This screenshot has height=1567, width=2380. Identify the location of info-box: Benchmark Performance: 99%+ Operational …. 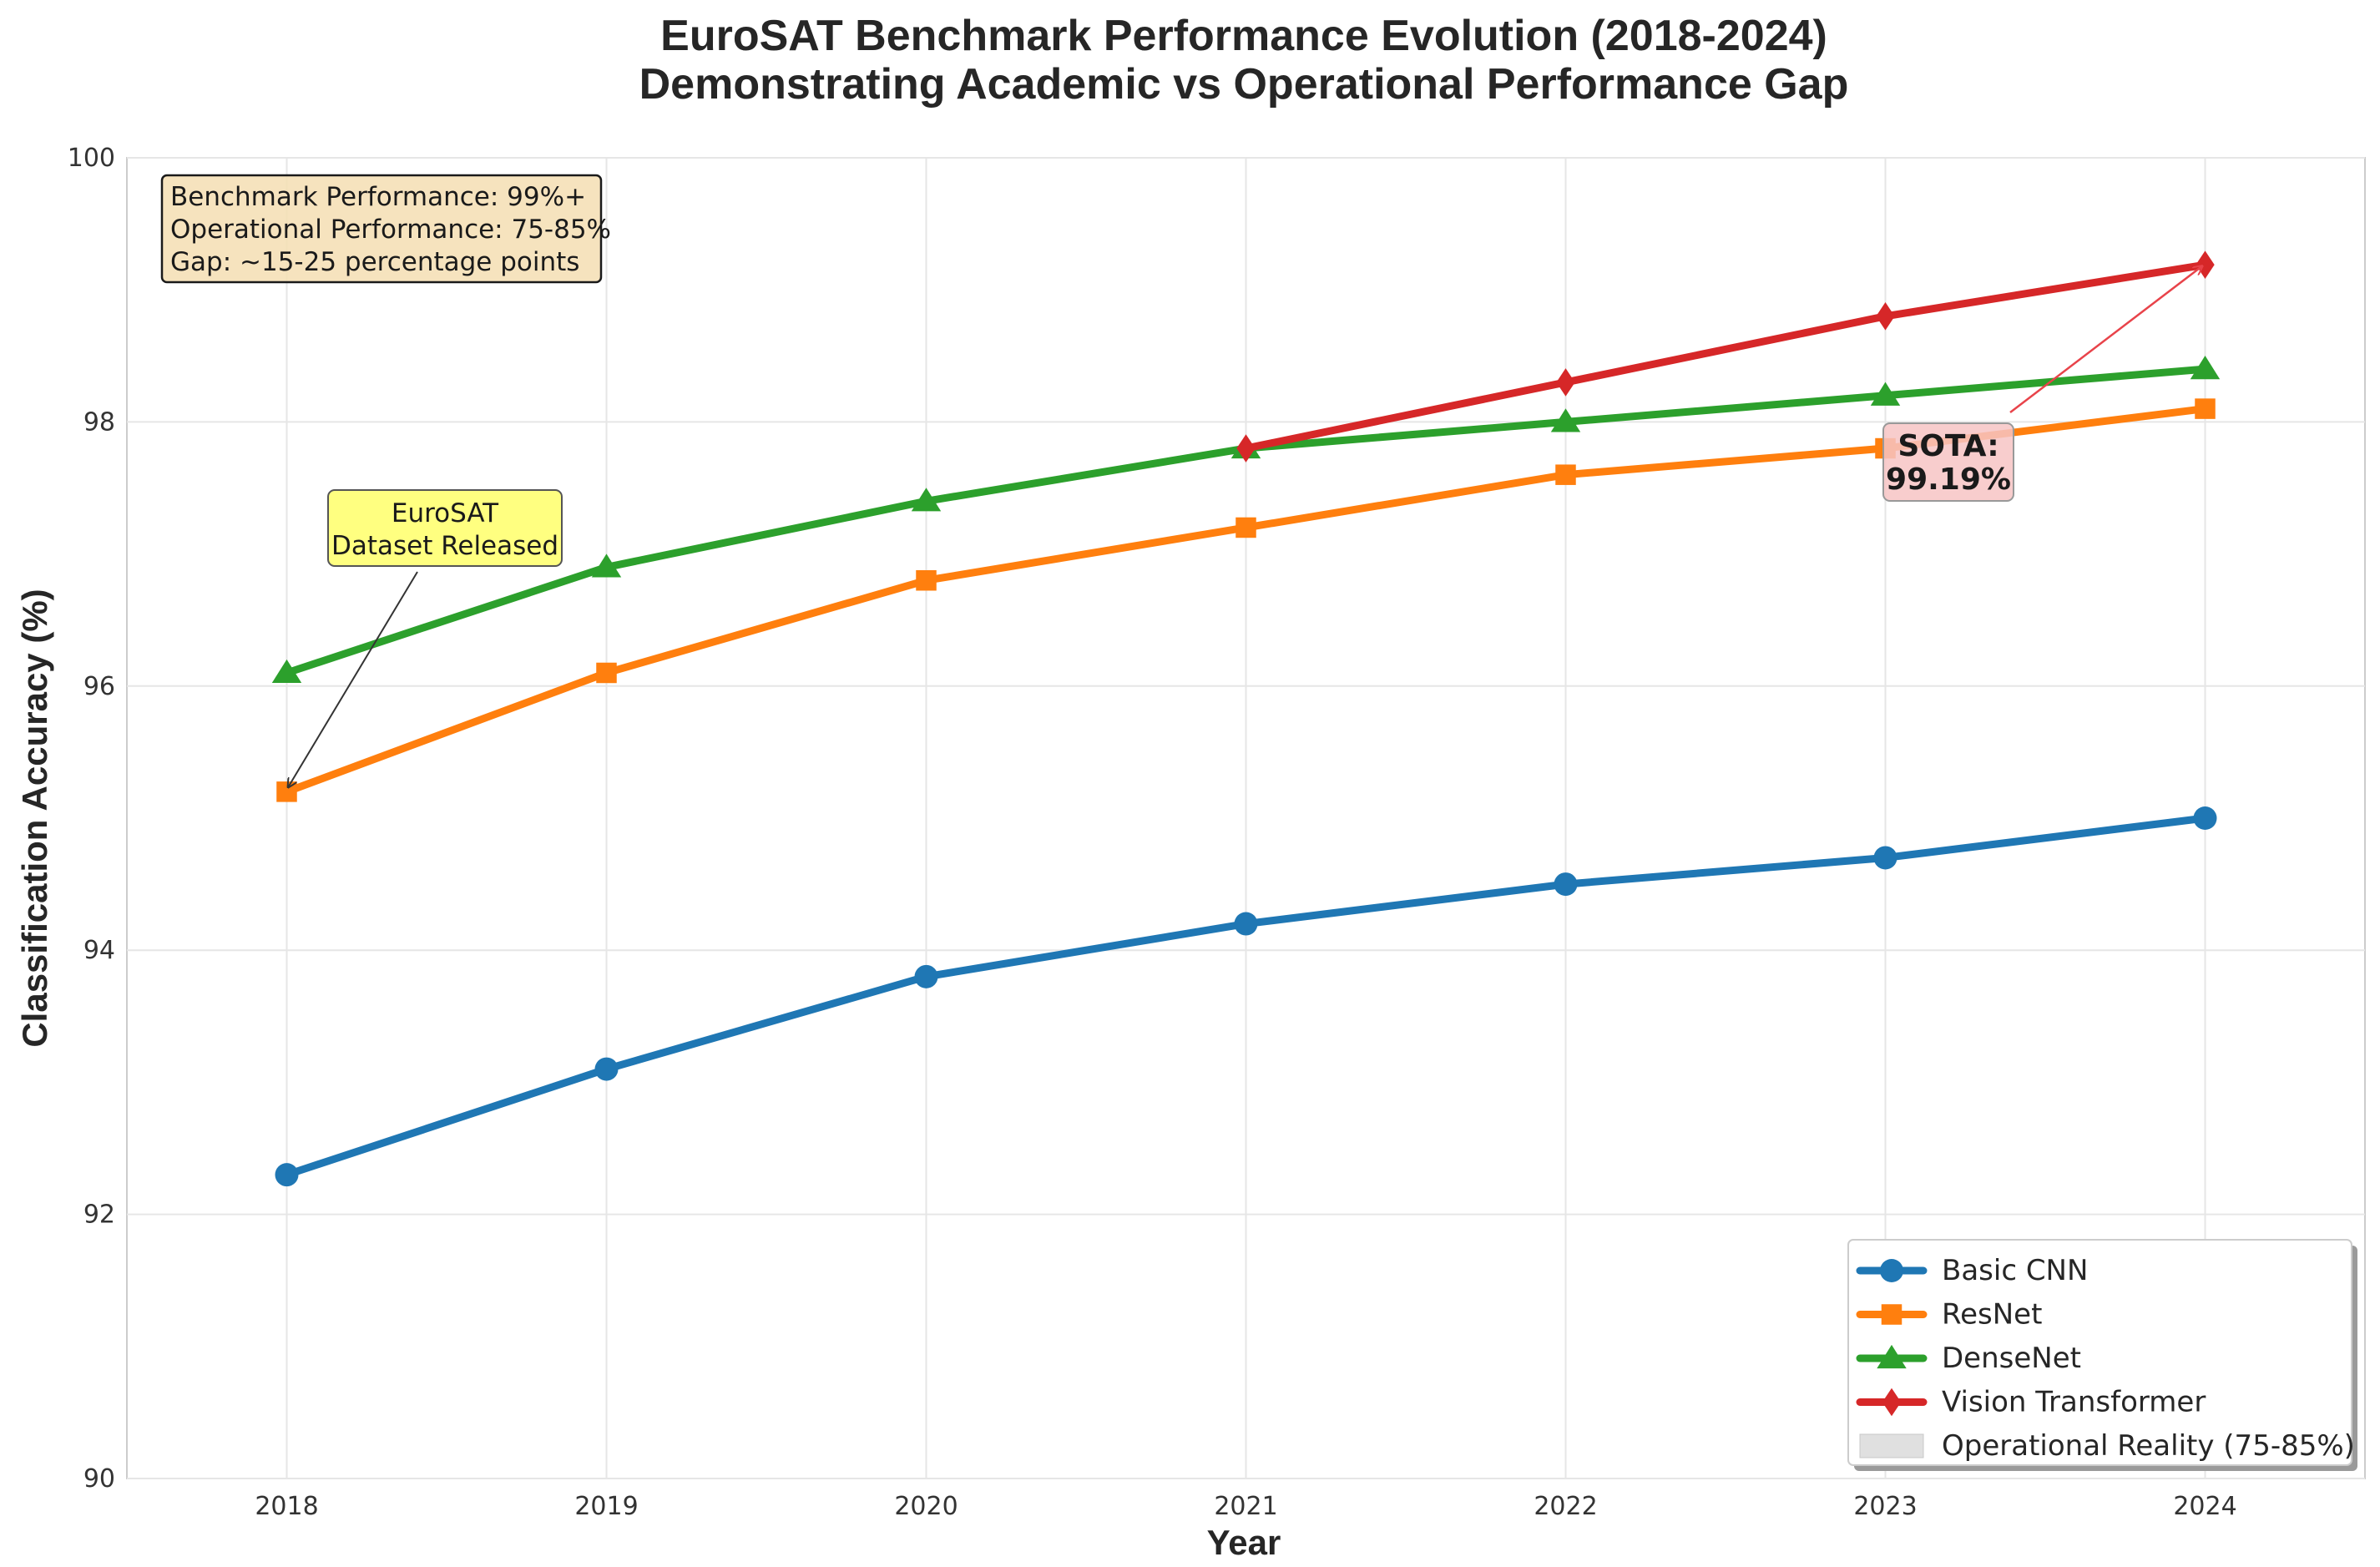
(385, 229).